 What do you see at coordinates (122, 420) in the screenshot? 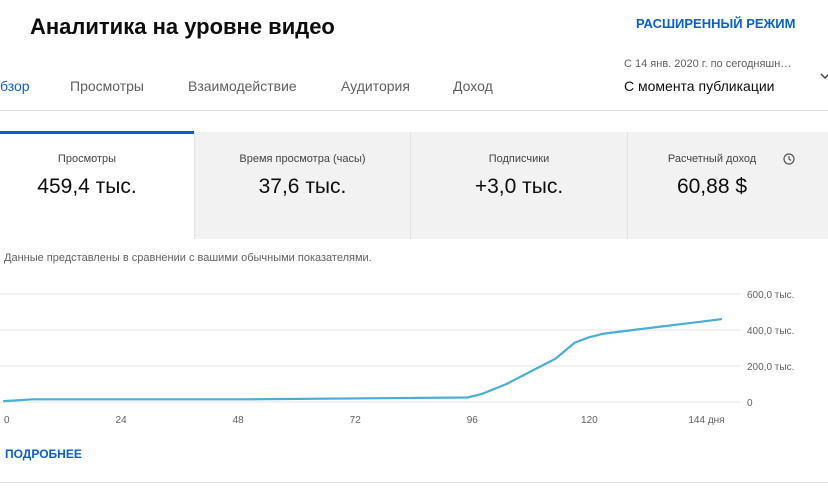
I see `x-tick-label: 24` at bounding box center [122, 420].